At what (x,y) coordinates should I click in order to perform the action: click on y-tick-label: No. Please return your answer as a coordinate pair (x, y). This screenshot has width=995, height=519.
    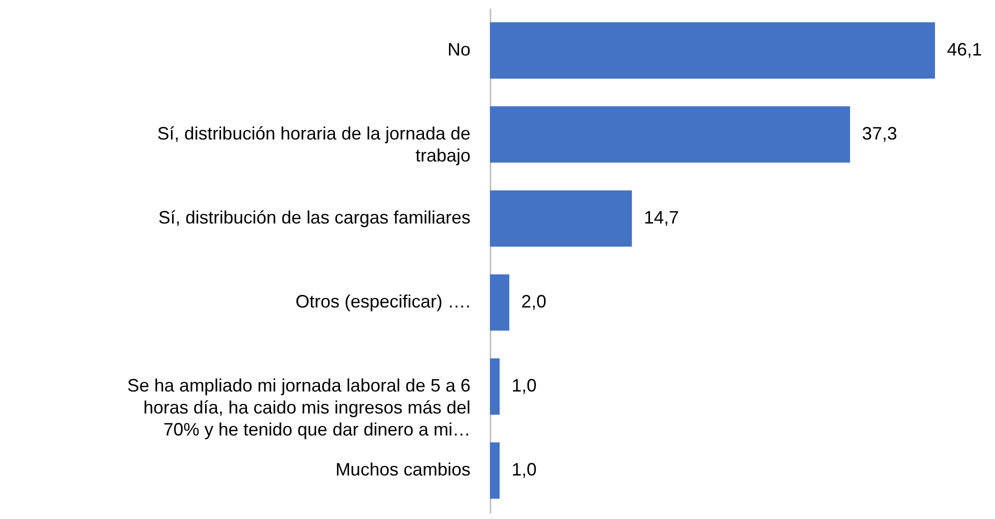
    Looking at the image, I should click on (458, 49).